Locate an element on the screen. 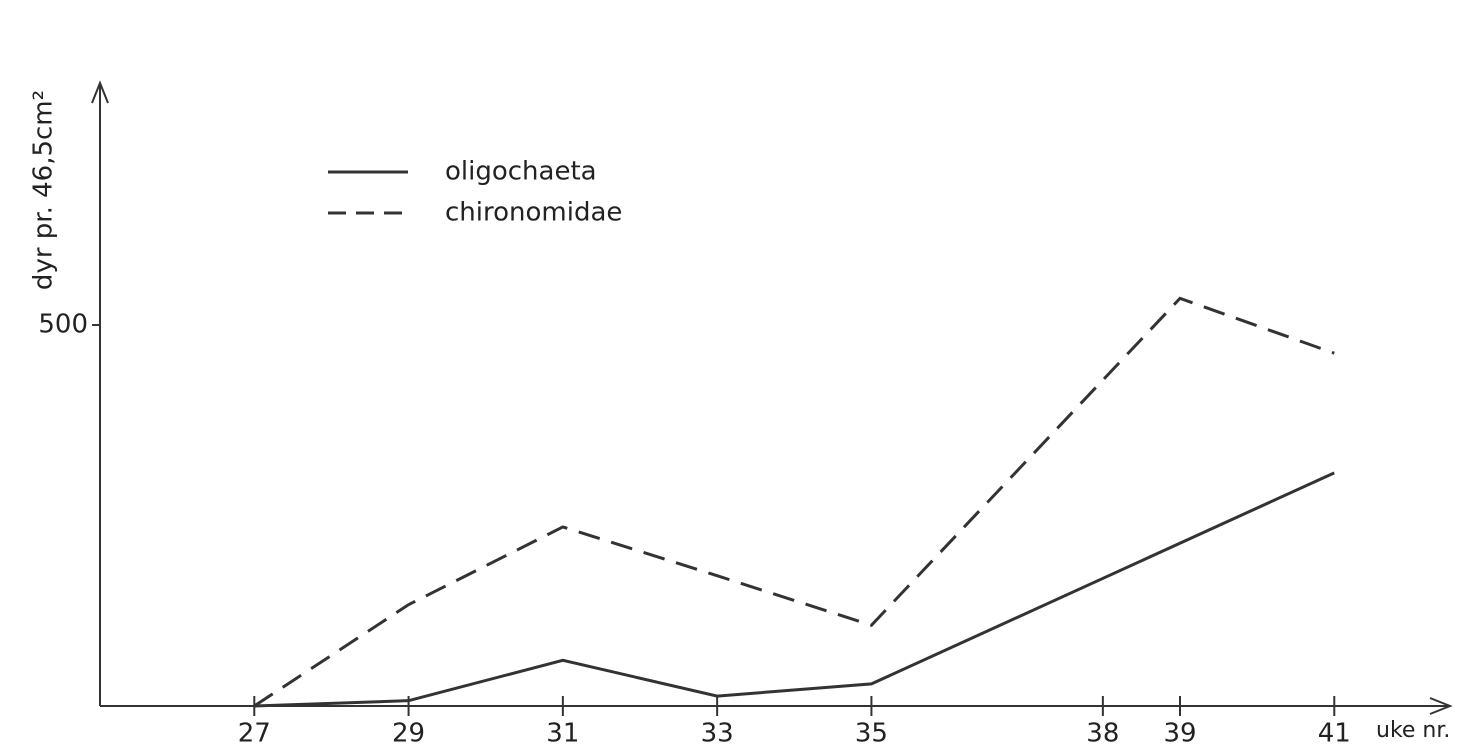 The image size is (1457, 751). y-tick-label: 500 is located at coordinates (63, 325).